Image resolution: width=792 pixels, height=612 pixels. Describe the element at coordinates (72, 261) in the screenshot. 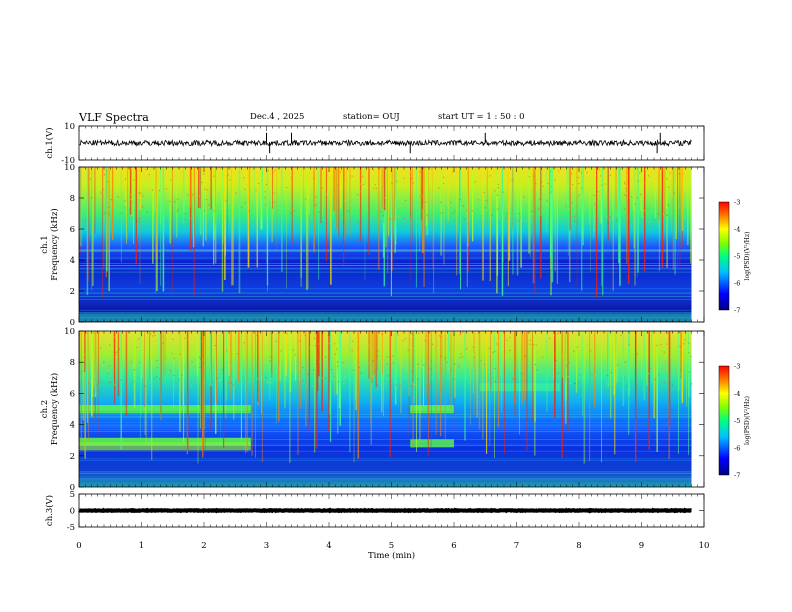

I see `ch1-spectrogram-tick-label: 4` at that location.